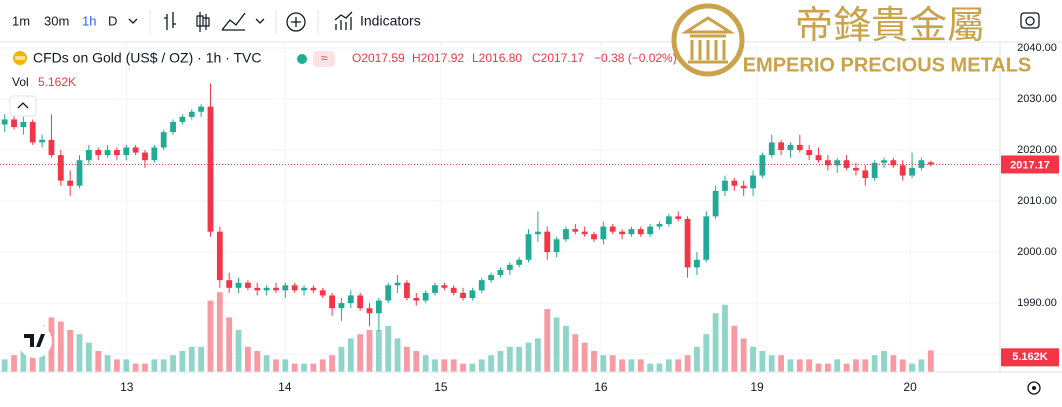 The width and height of the screenshot is (1062, 407). I want to click on logo-pillars, so click(708, 40).